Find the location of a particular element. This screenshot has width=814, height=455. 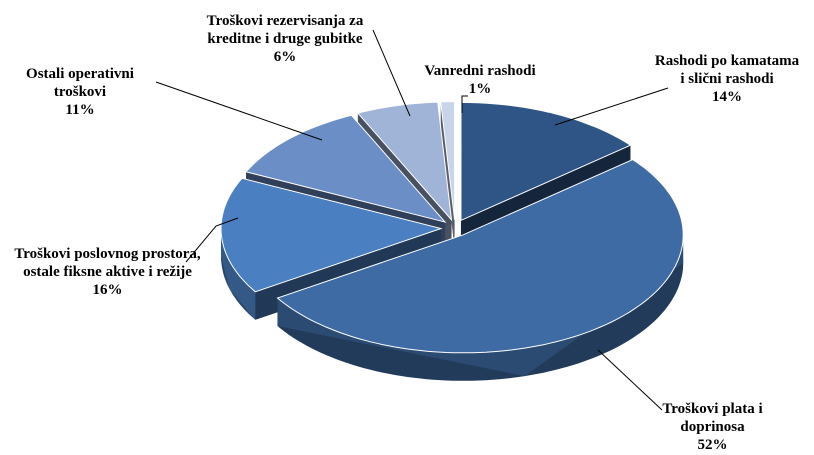

category-label: Troškovi plata i doprinosa is located at coordinates (712, 418).